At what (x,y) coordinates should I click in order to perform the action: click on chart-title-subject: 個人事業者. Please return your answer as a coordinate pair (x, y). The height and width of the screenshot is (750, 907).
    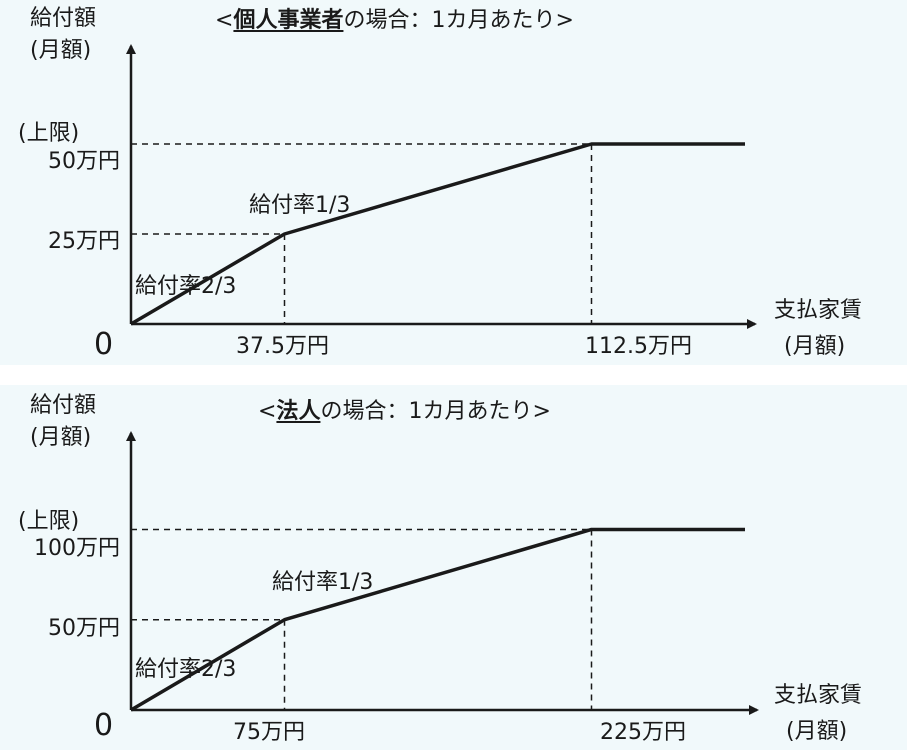
    Looking at the image, I should click on (288, 20).